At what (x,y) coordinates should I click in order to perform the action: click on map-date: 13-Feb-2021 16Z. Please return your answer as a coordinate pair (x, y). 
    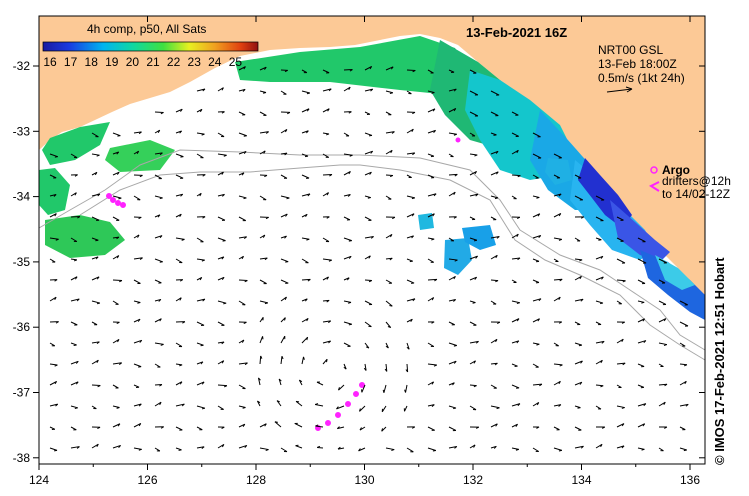
    Looking at the image, I should click on (516, 32).